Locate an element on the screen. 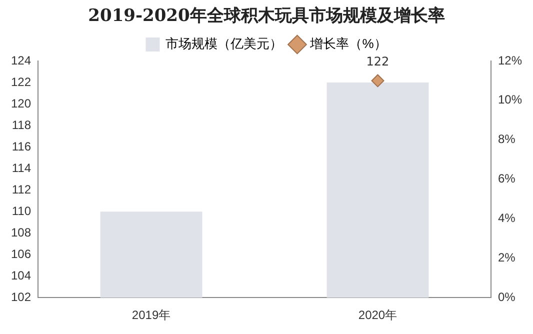 The height and width of the screenshot is (334, 533). y-tick-label: 122 is located at coordinates (21, 81).